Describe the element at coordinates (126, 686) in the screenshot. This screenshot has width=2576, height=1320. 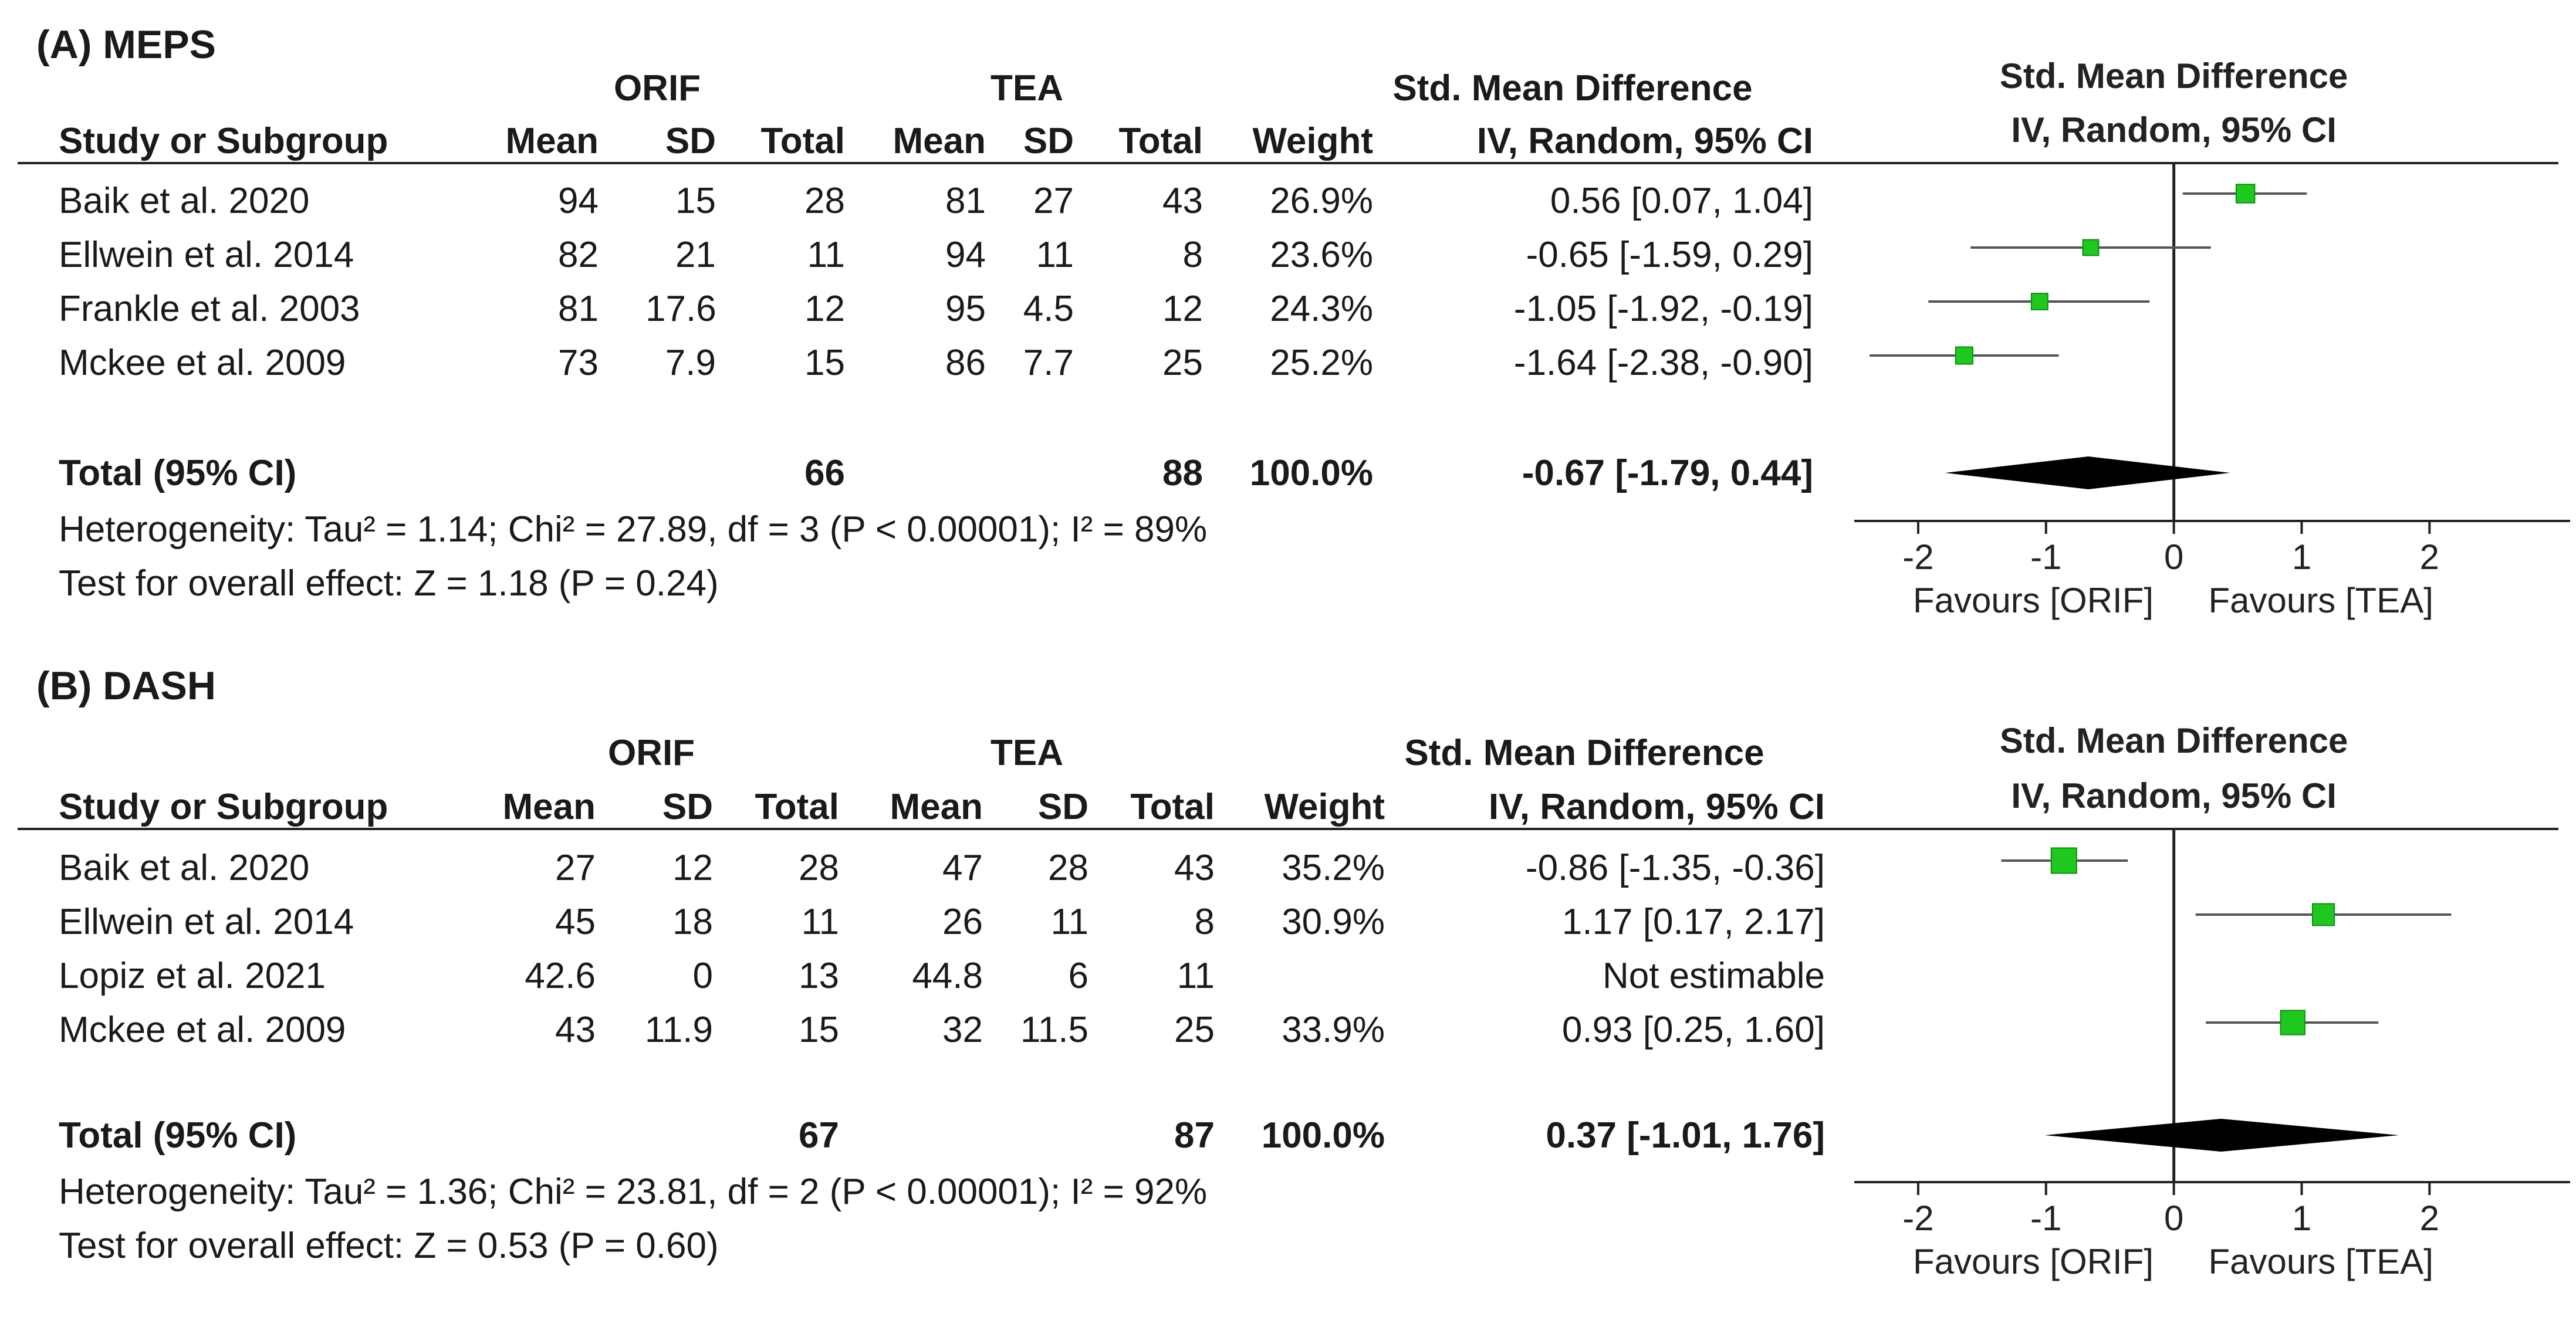
I see `panel-title: (B) DASH` at that location.